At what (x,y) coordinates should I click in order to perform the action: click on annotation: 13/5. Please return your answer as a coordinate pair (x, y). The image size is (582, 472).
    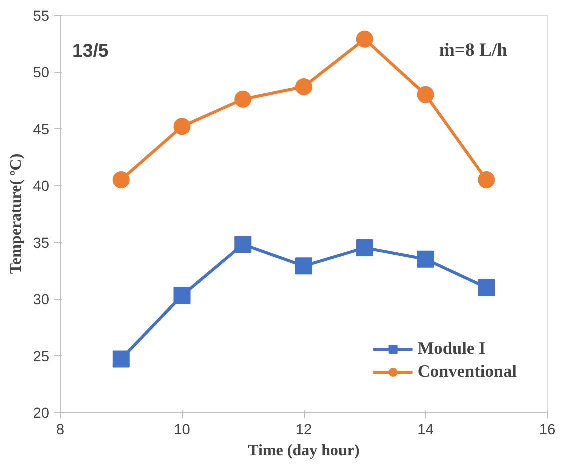
    Looking at the image, I should click on (90, 50).